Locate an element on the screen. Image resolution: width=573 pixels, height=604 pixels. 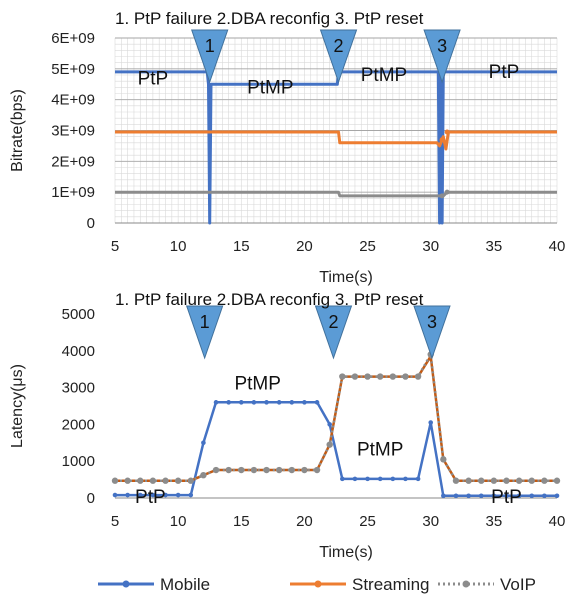
y-tick-label: 1000 is located at coordinates (78, 461).